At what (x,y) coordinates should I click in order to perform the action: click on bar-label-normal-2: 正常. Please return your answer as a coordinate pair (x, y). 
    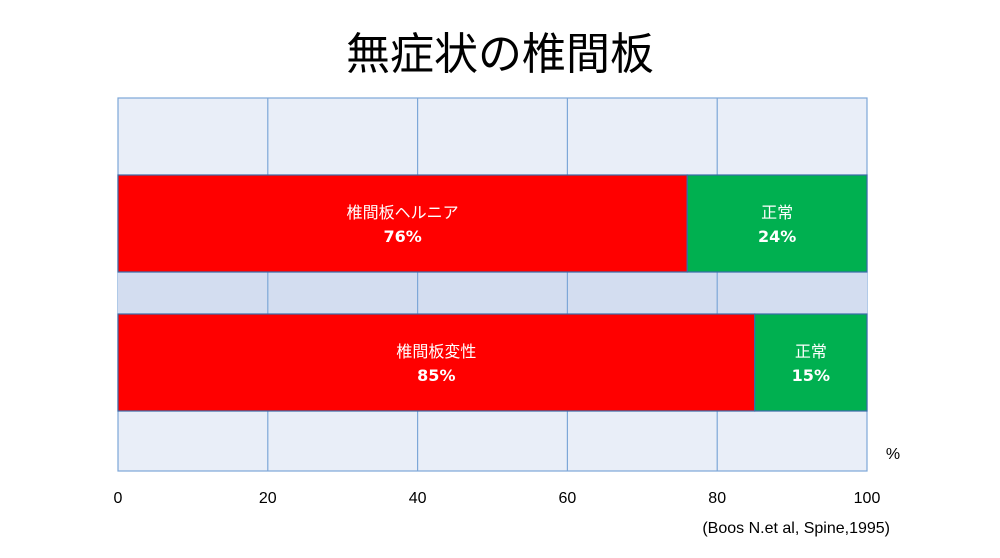
    Looking at the image, I should click on (811, 351).